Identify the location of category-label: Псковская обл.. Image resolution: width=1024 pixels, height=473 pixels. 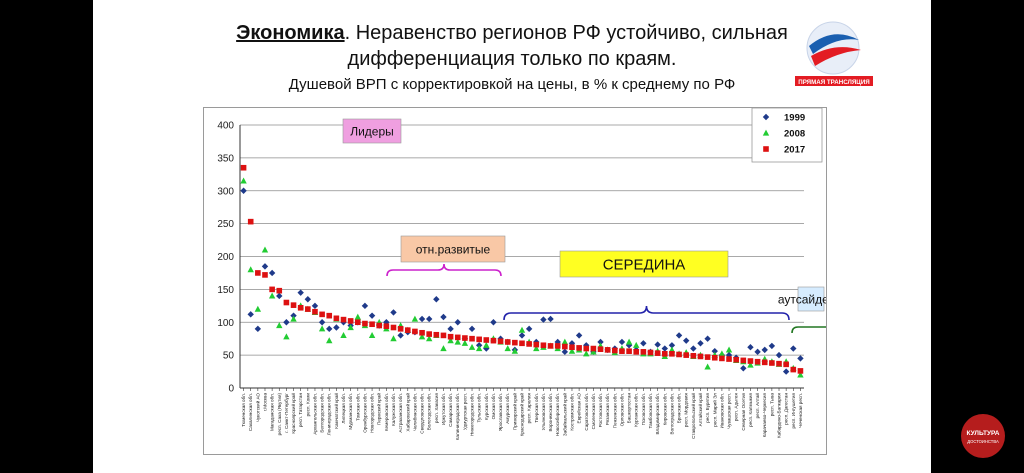
(643, 409).